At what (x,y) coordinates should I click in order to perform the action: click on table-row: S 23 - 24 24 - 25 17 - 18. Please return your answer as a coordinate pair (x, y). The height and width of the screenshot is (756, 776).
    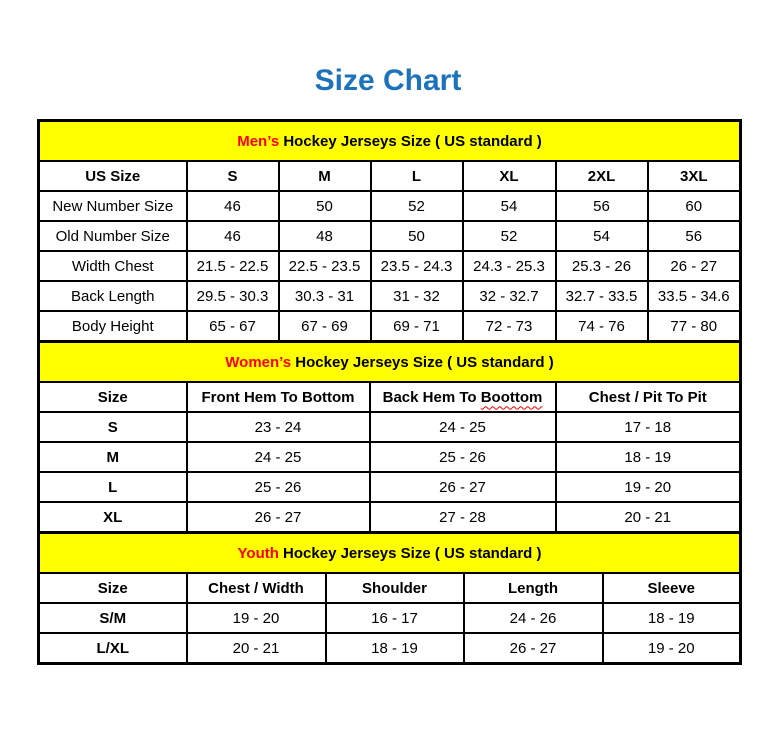
    Looking at the image, I should click on (389, 427).